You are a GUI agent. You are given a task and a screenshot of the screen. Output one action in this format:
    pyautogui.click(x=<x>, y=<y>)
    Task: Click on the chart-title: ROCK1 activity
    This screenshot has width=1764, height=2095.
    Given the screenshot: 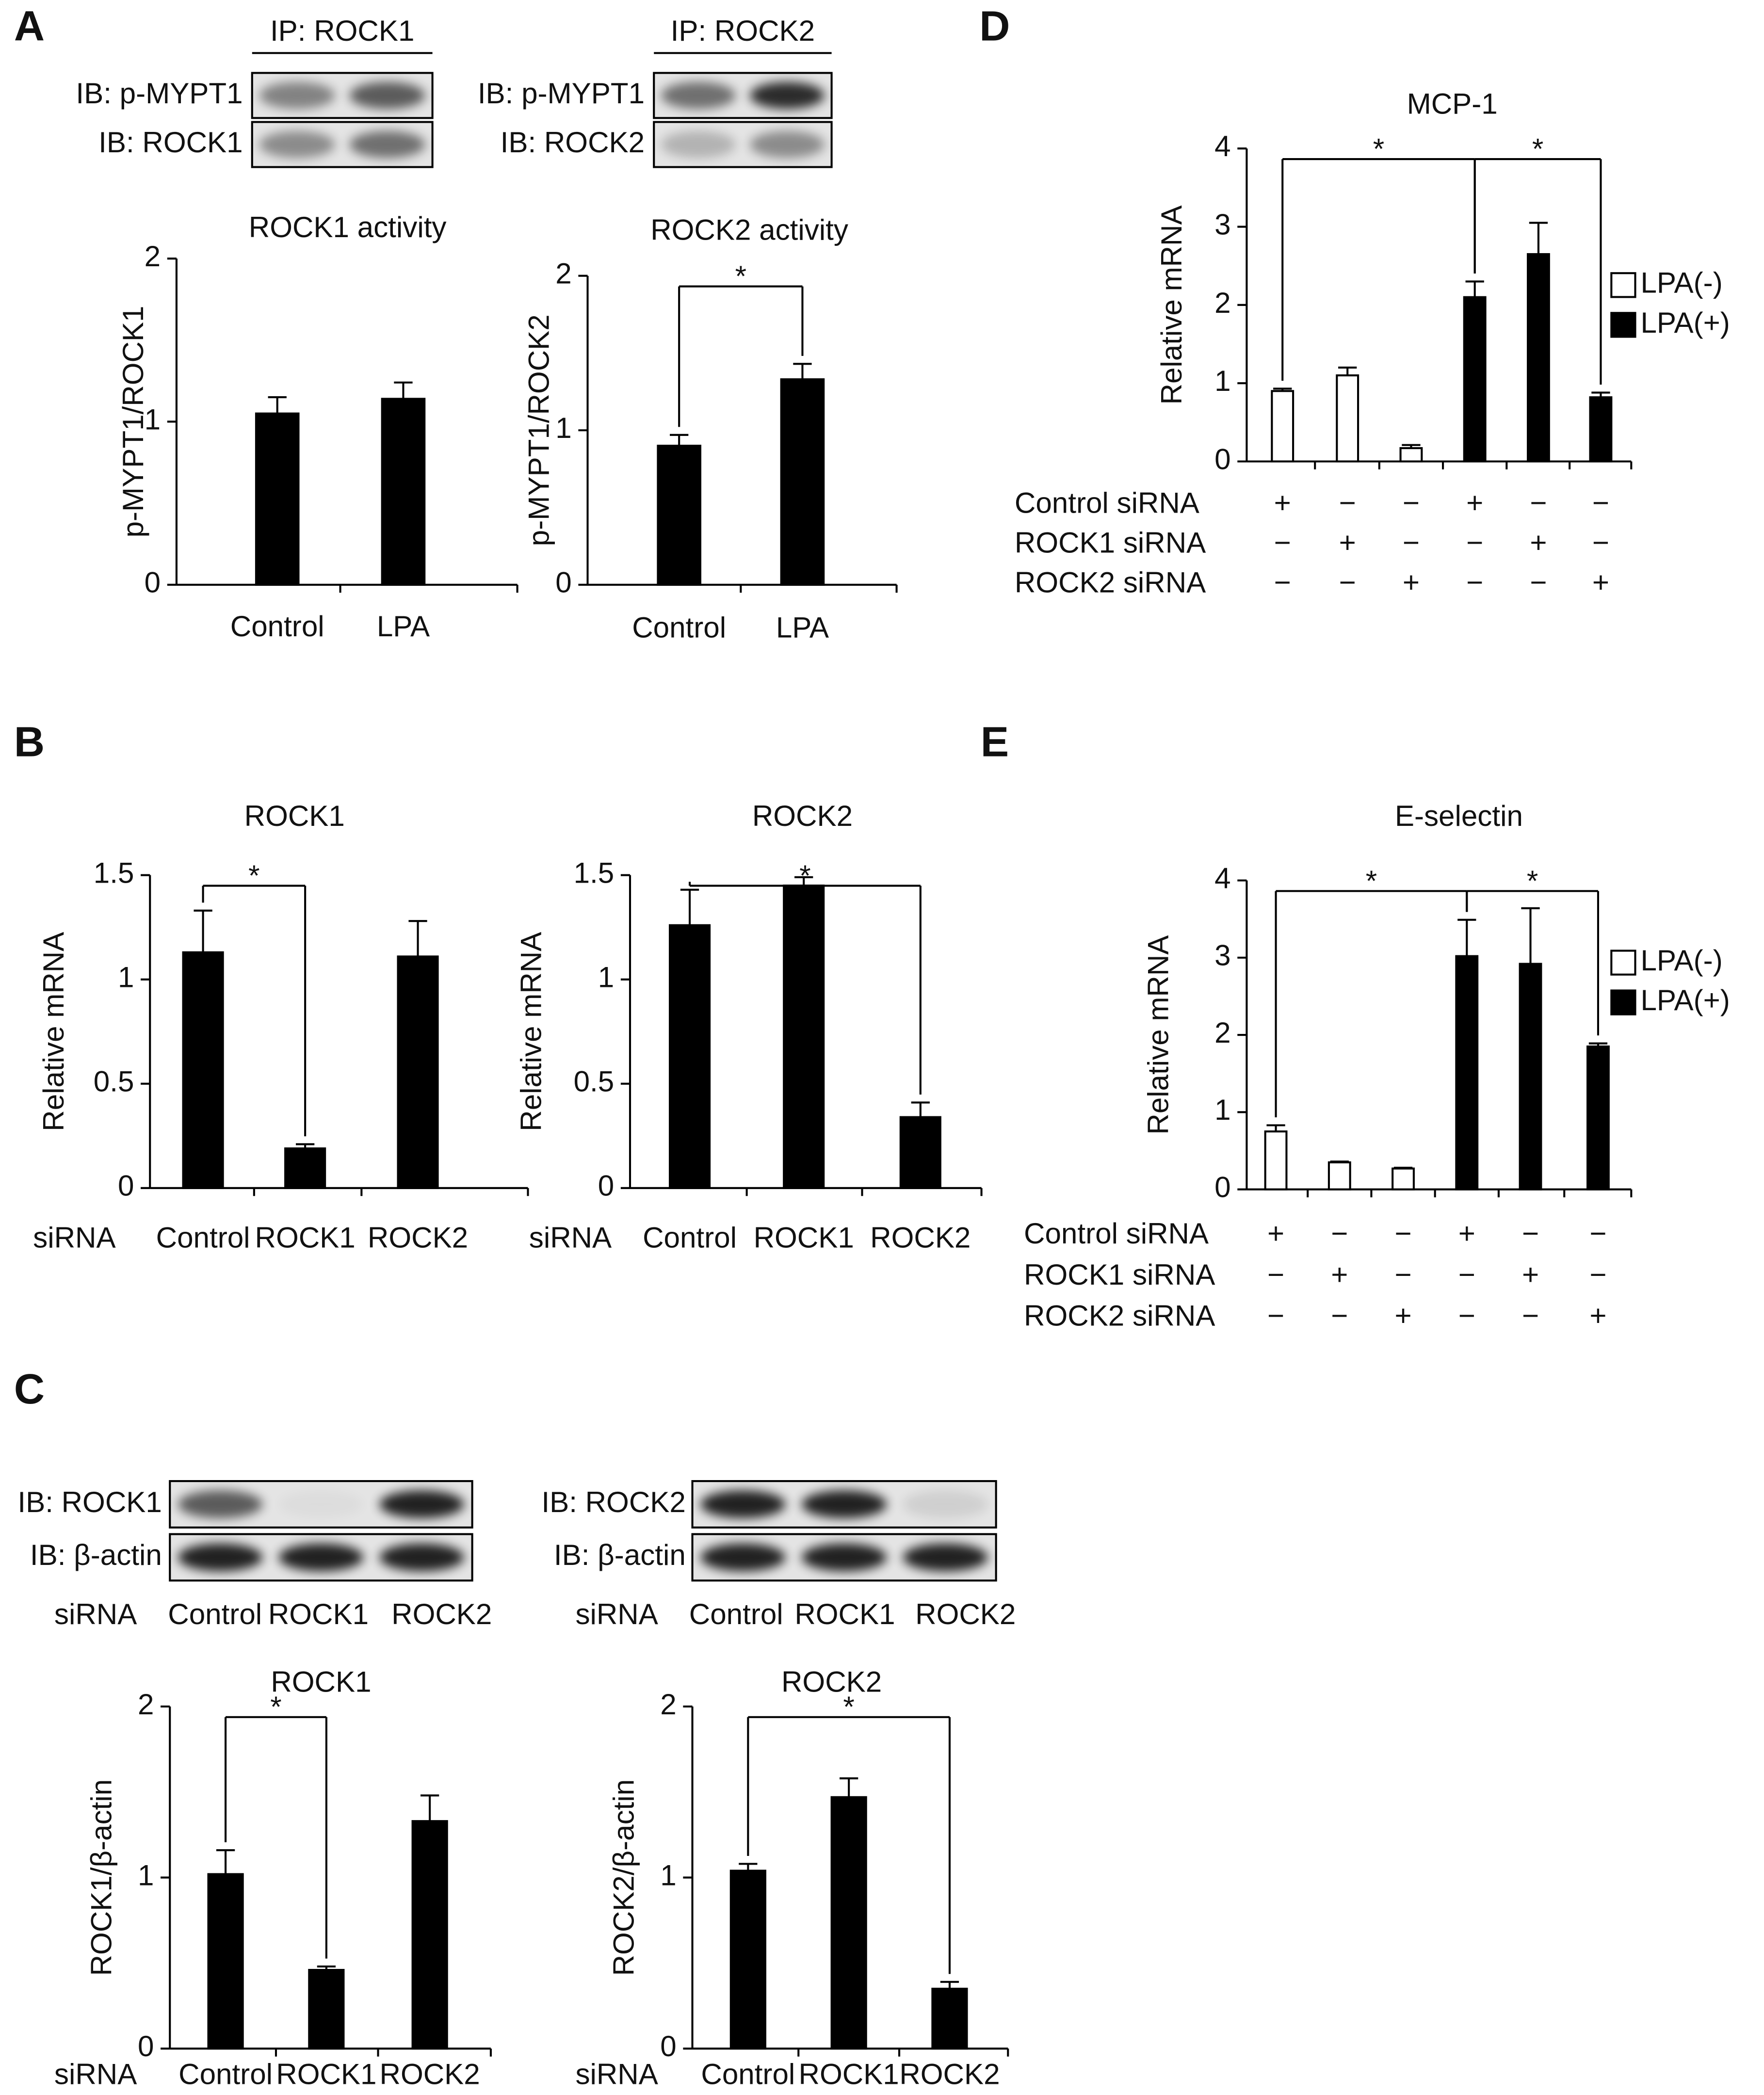 What is the action you would take?
    pyautogui.click(x=348, y=227)
    